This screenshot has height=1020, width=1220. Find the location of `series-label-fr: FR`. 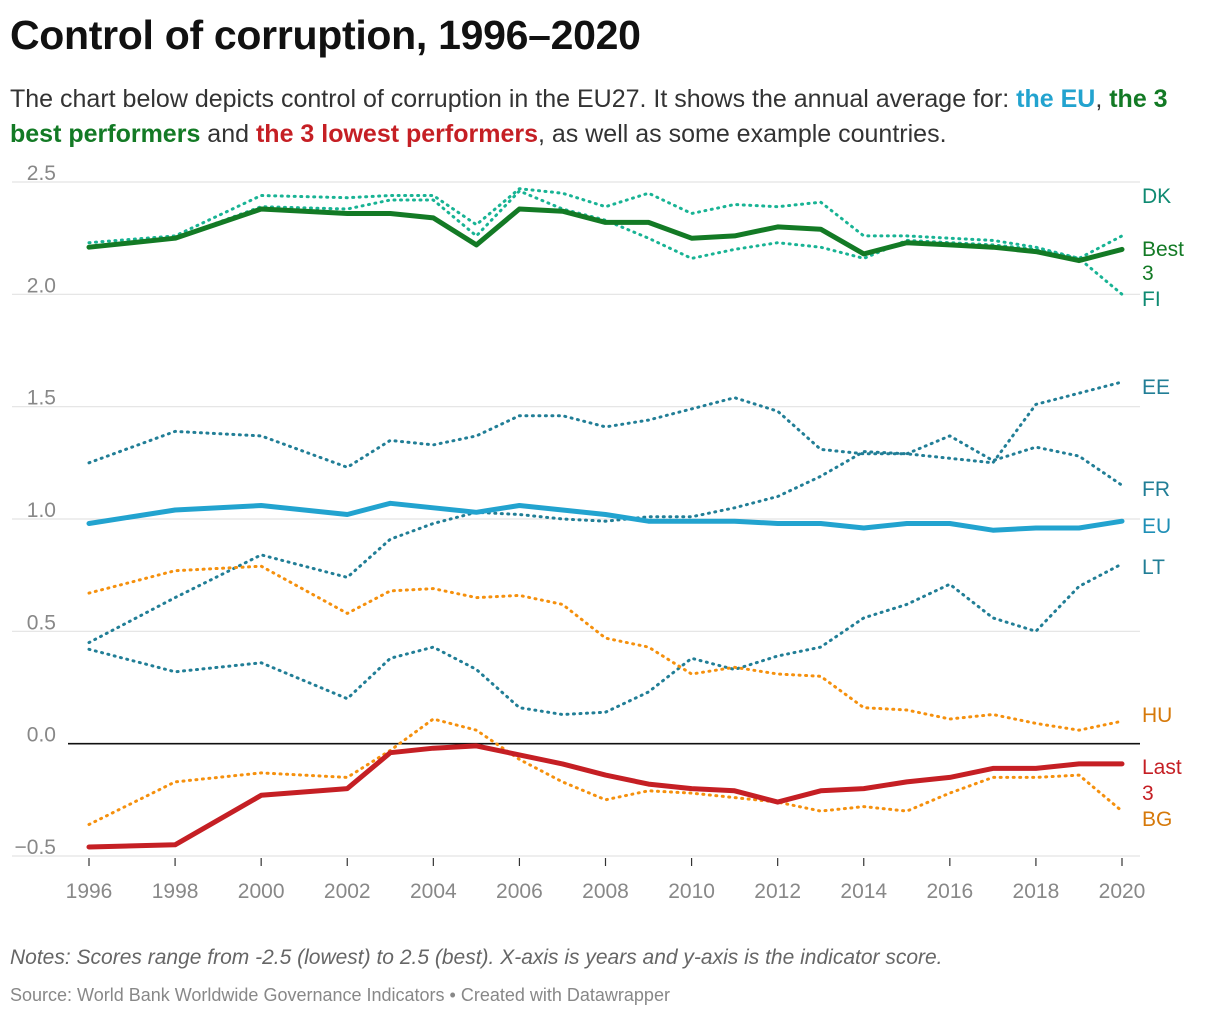

series-label-fr: FR is located at coordinates (1156, 489).